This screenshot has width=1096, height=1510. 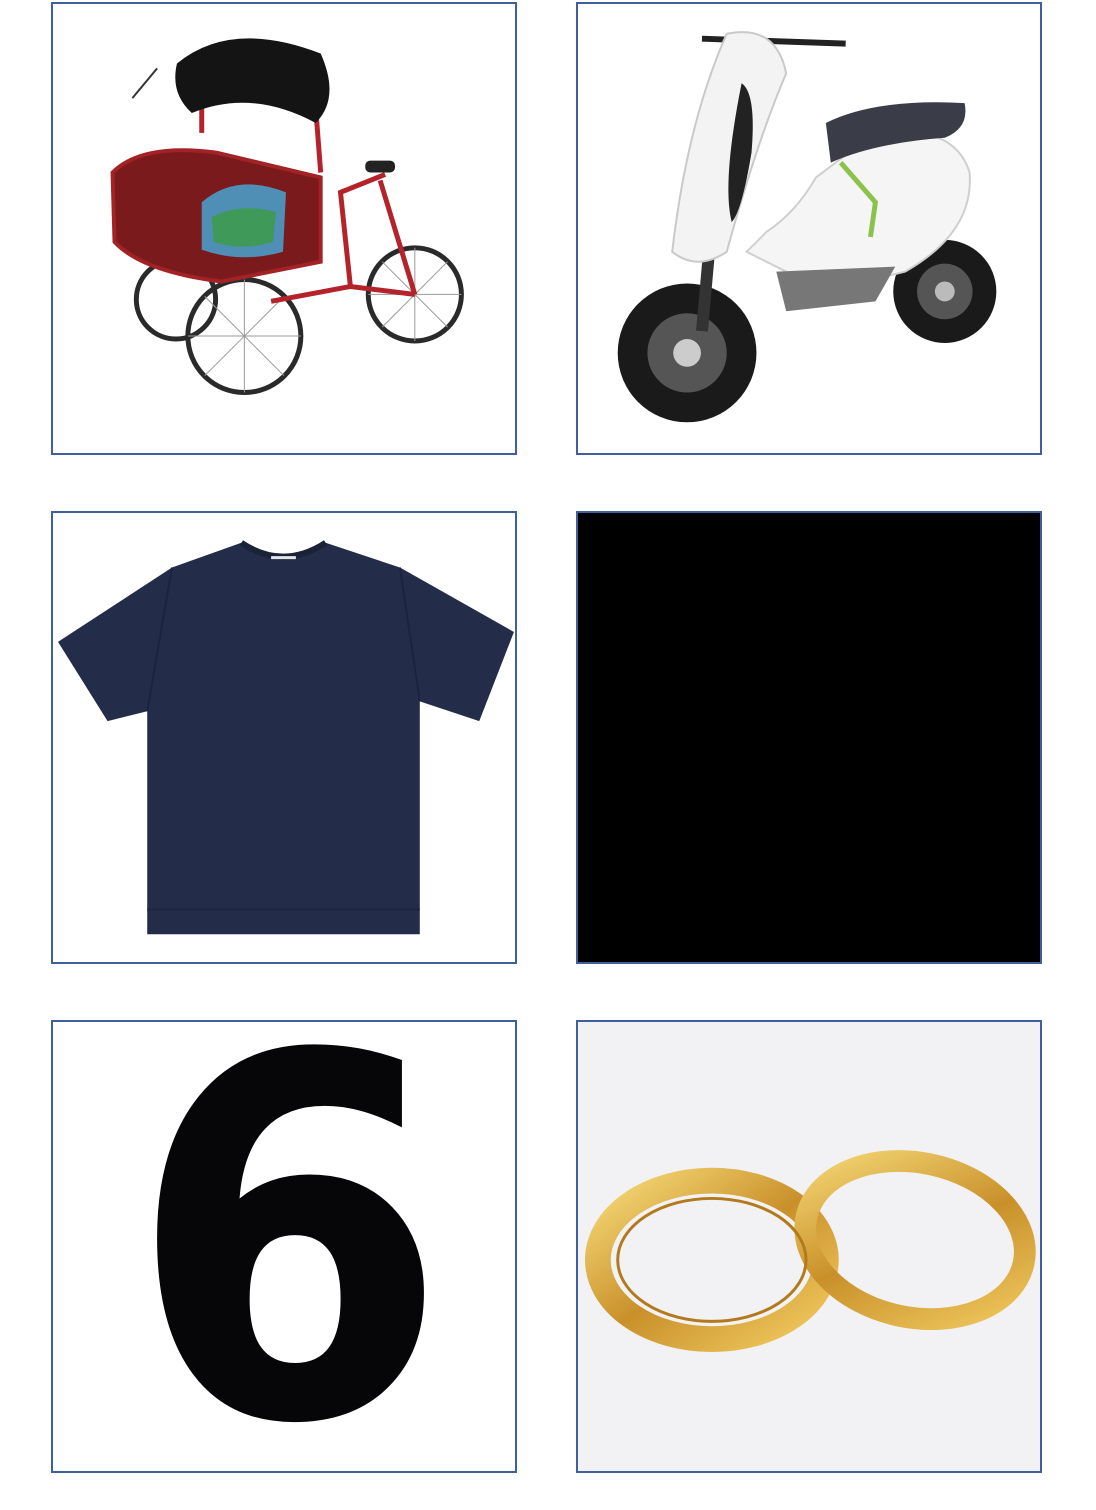 I want to click on card-tshirt, so click(x=284, y=737).